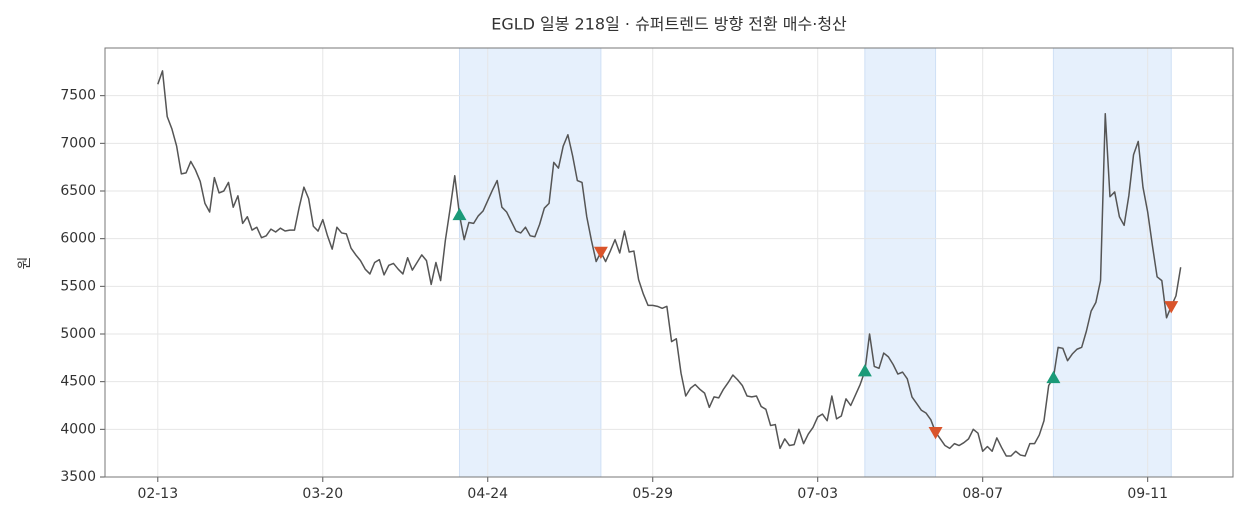 This screenshot has height=529, width=1249. What do you see at coordinates (78, 96) in the screenshot?
I see `y-tick-label: 7500` at bounding box center [78, 96].